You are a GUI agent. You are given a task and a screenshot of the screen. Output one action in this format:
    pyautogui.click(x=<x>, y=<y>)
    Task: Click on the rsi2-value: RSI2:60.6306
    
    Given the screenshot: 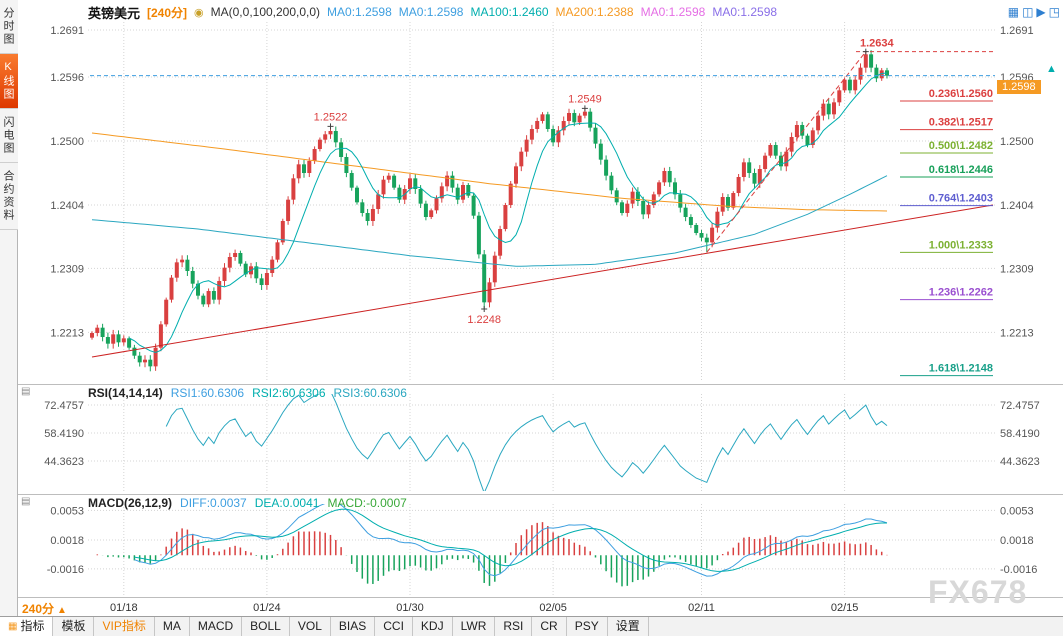 What is the action you would take?
    pyautogui.click(x=289, y=392)
    